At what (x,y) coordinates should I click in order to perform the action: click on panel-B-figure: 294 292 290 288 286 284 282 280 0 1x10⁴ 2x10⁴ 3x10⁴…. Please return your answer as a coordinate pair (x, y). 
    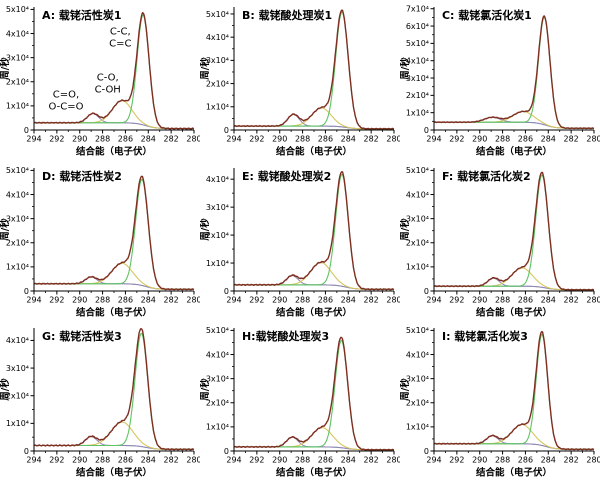
    Looking at the image, I should click on (300, 82).